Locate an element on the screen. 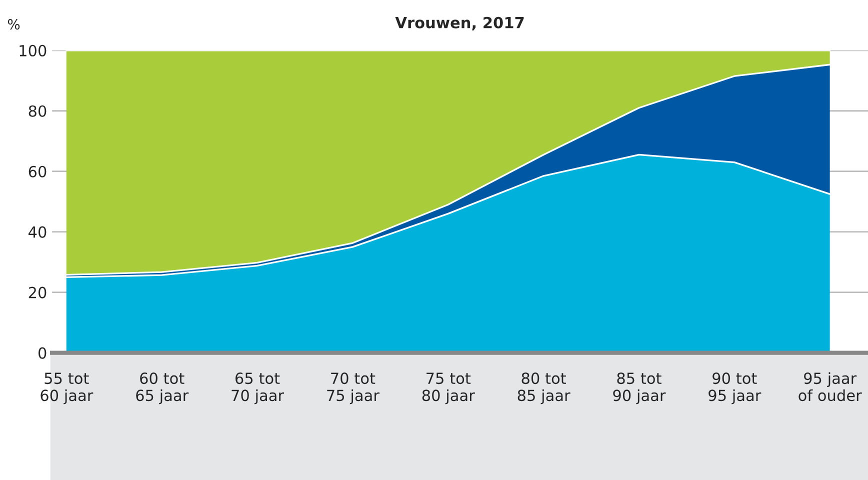  x-tick-label: 90 tot 95 jaar is located at coordinates (735, 388).